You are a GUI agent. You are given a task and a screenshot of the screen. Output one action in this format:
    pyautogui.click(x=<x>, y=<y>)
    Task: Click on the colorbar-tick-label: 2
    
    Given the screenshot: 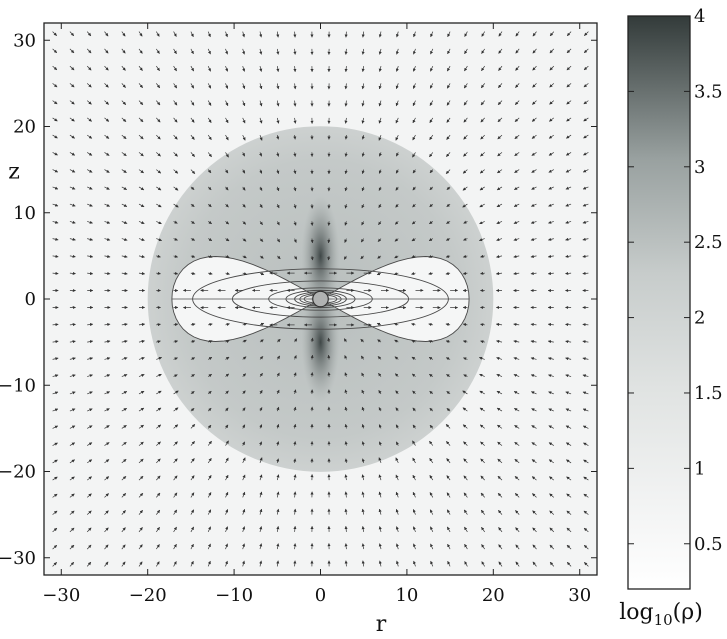 What is the action you would take?
    pyautogui.click(x=699, y=318)
    